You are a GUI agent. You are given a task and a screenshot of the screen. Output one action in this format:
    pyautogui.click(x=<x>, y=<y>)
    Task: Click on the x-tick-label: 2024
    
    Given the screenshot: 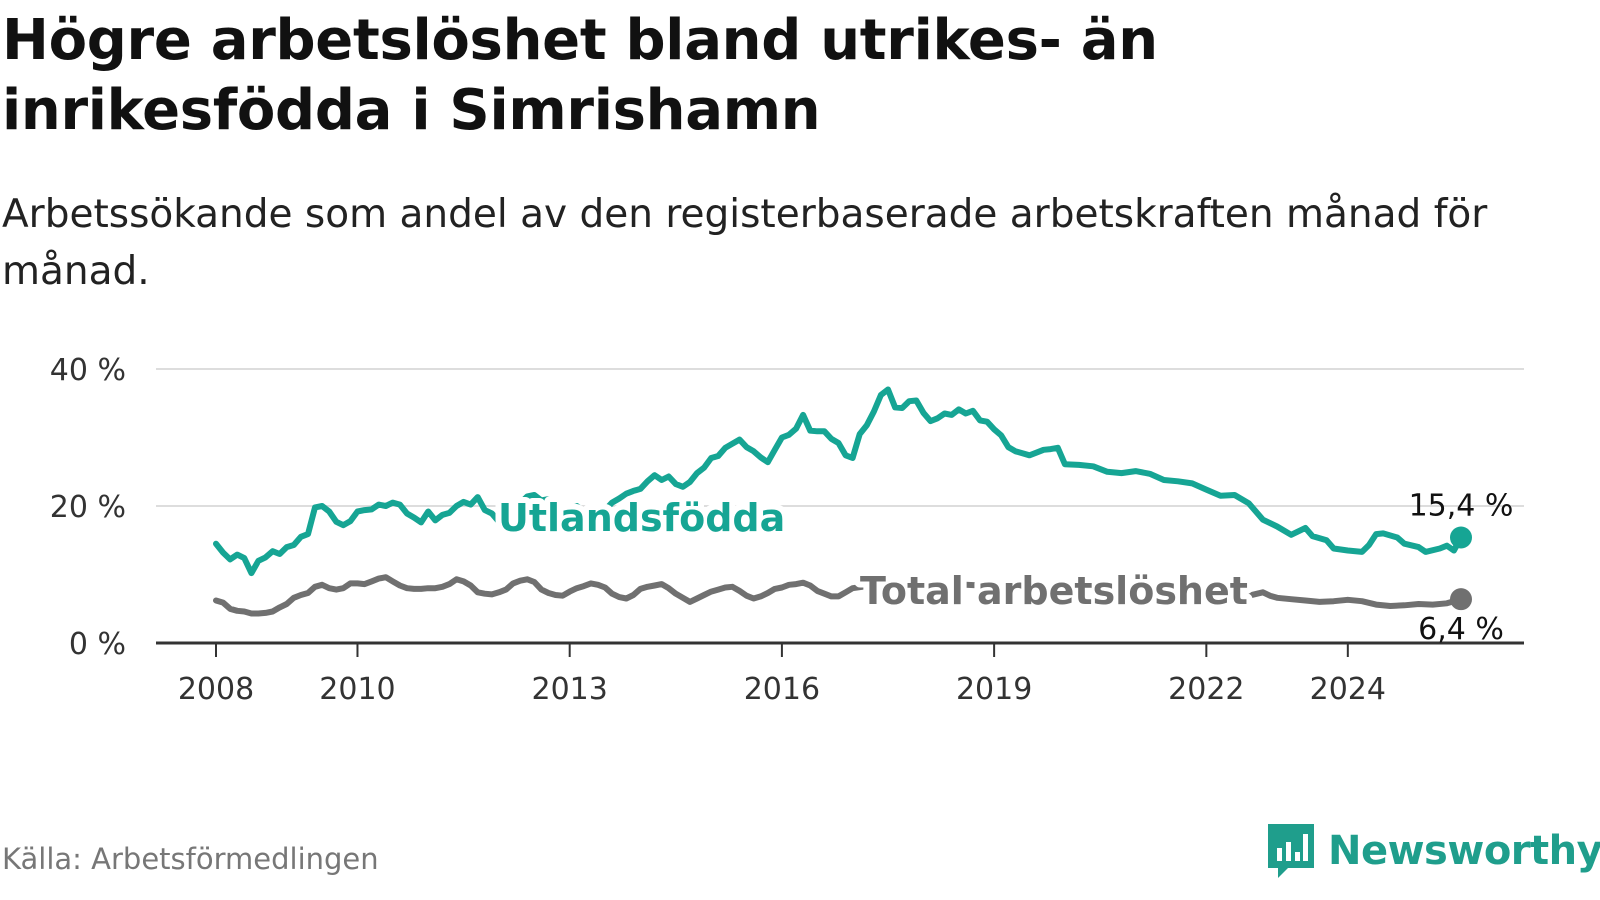 What is the action you would take?
    pyautogui.click(x=1348, y=689)
    